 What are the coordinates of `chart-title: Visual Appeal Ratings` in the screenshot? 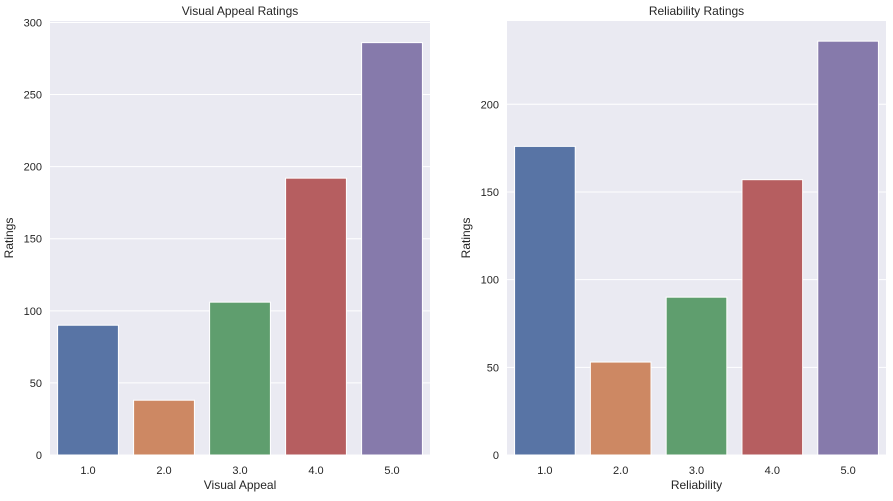 It's located at (240, 11).